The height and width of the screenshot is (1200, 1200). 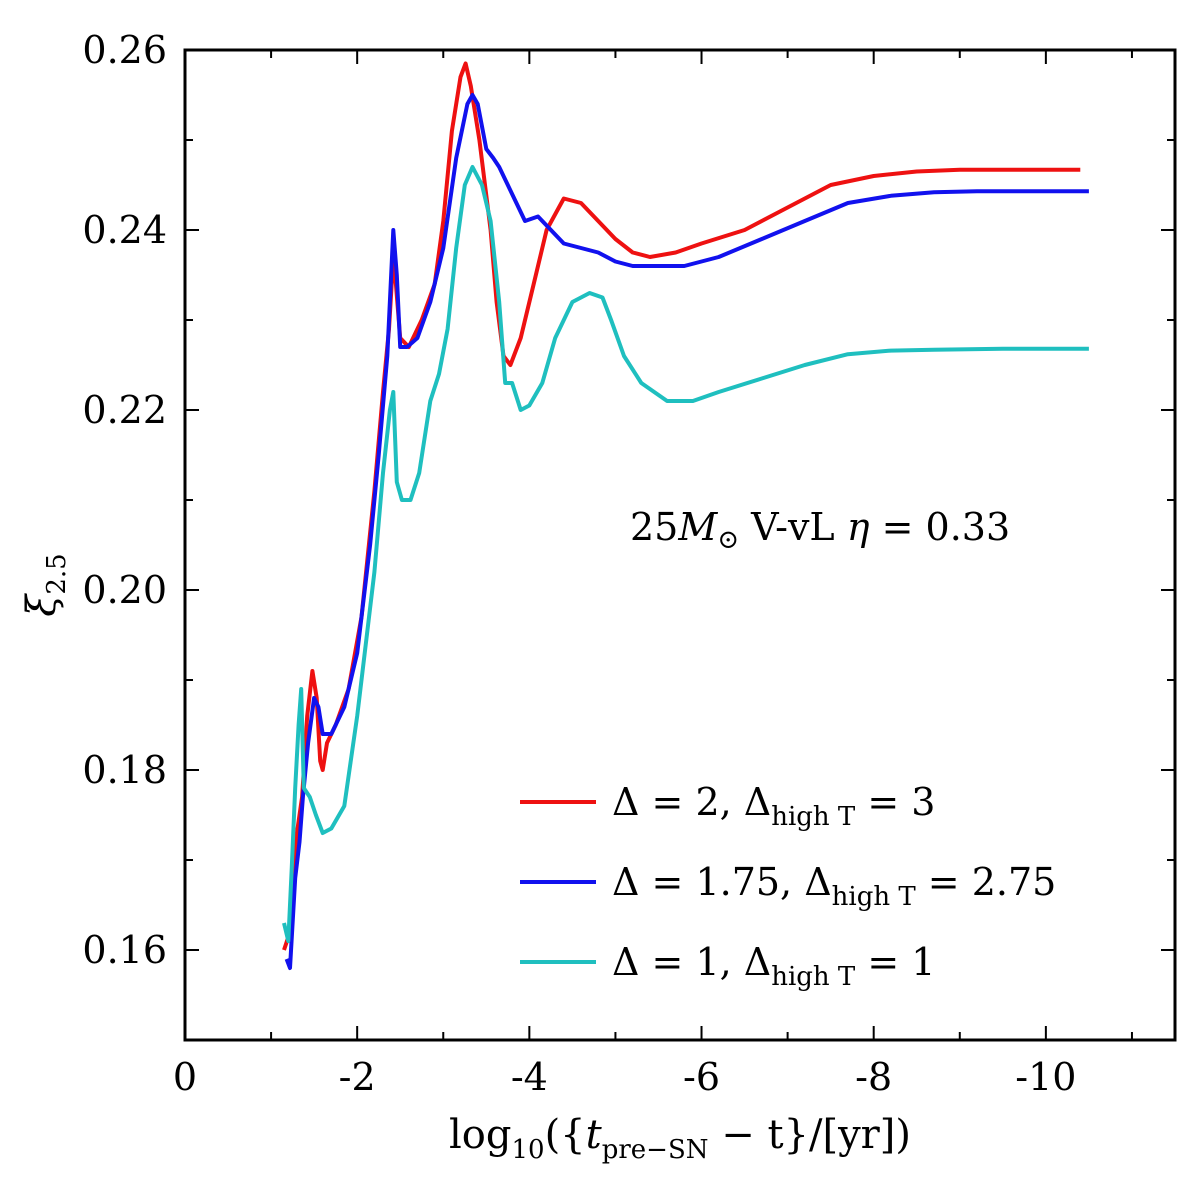 I want to click on y-axis-title: ξ2.5, so click(x=45, y=584).